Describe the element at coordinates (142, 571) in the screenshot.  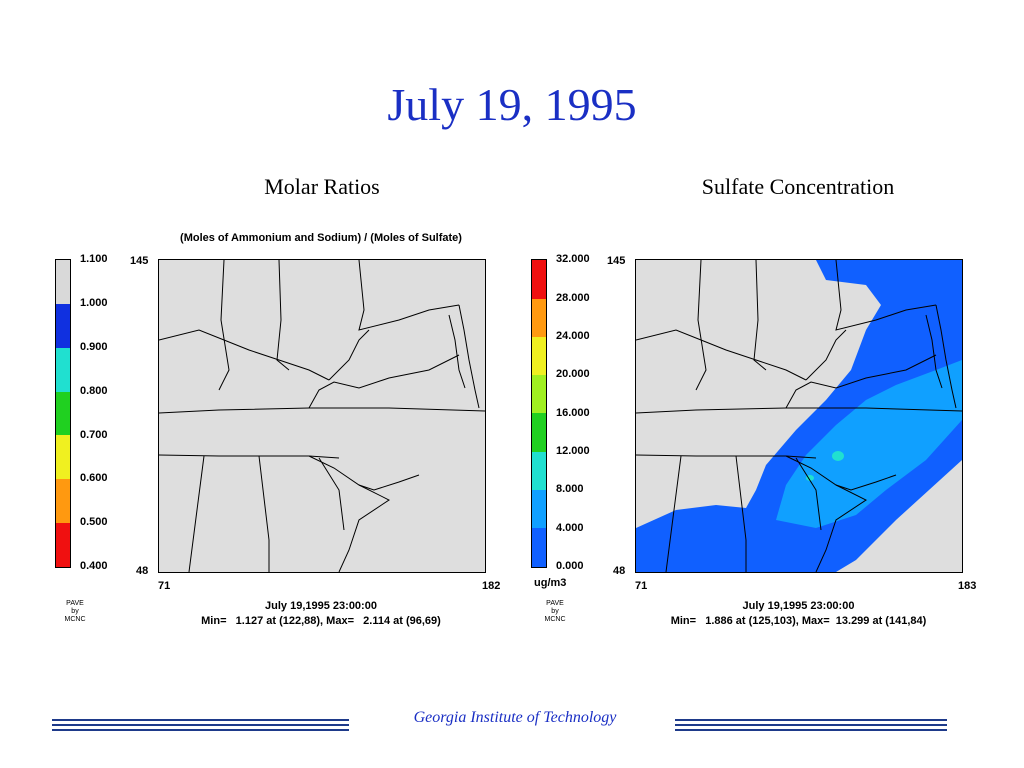
I see `left-y-bottom-label: 48` at that location.